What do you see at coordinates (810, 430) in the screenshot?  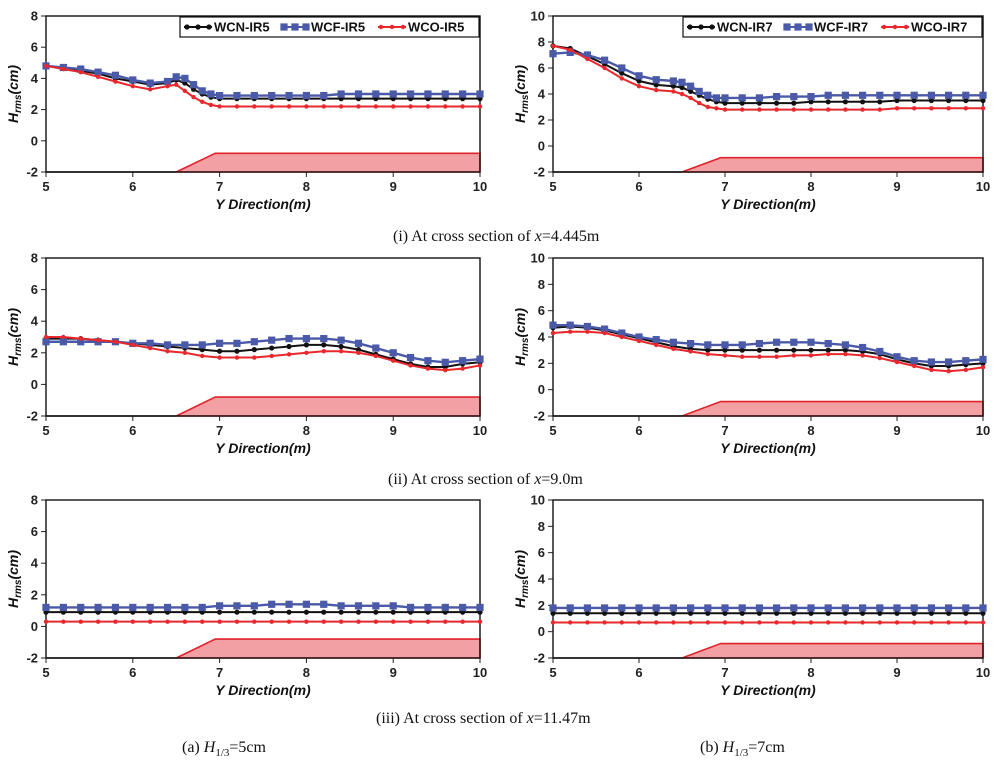 I see `x-tick-label: 8` at bounding box center [810, 430].